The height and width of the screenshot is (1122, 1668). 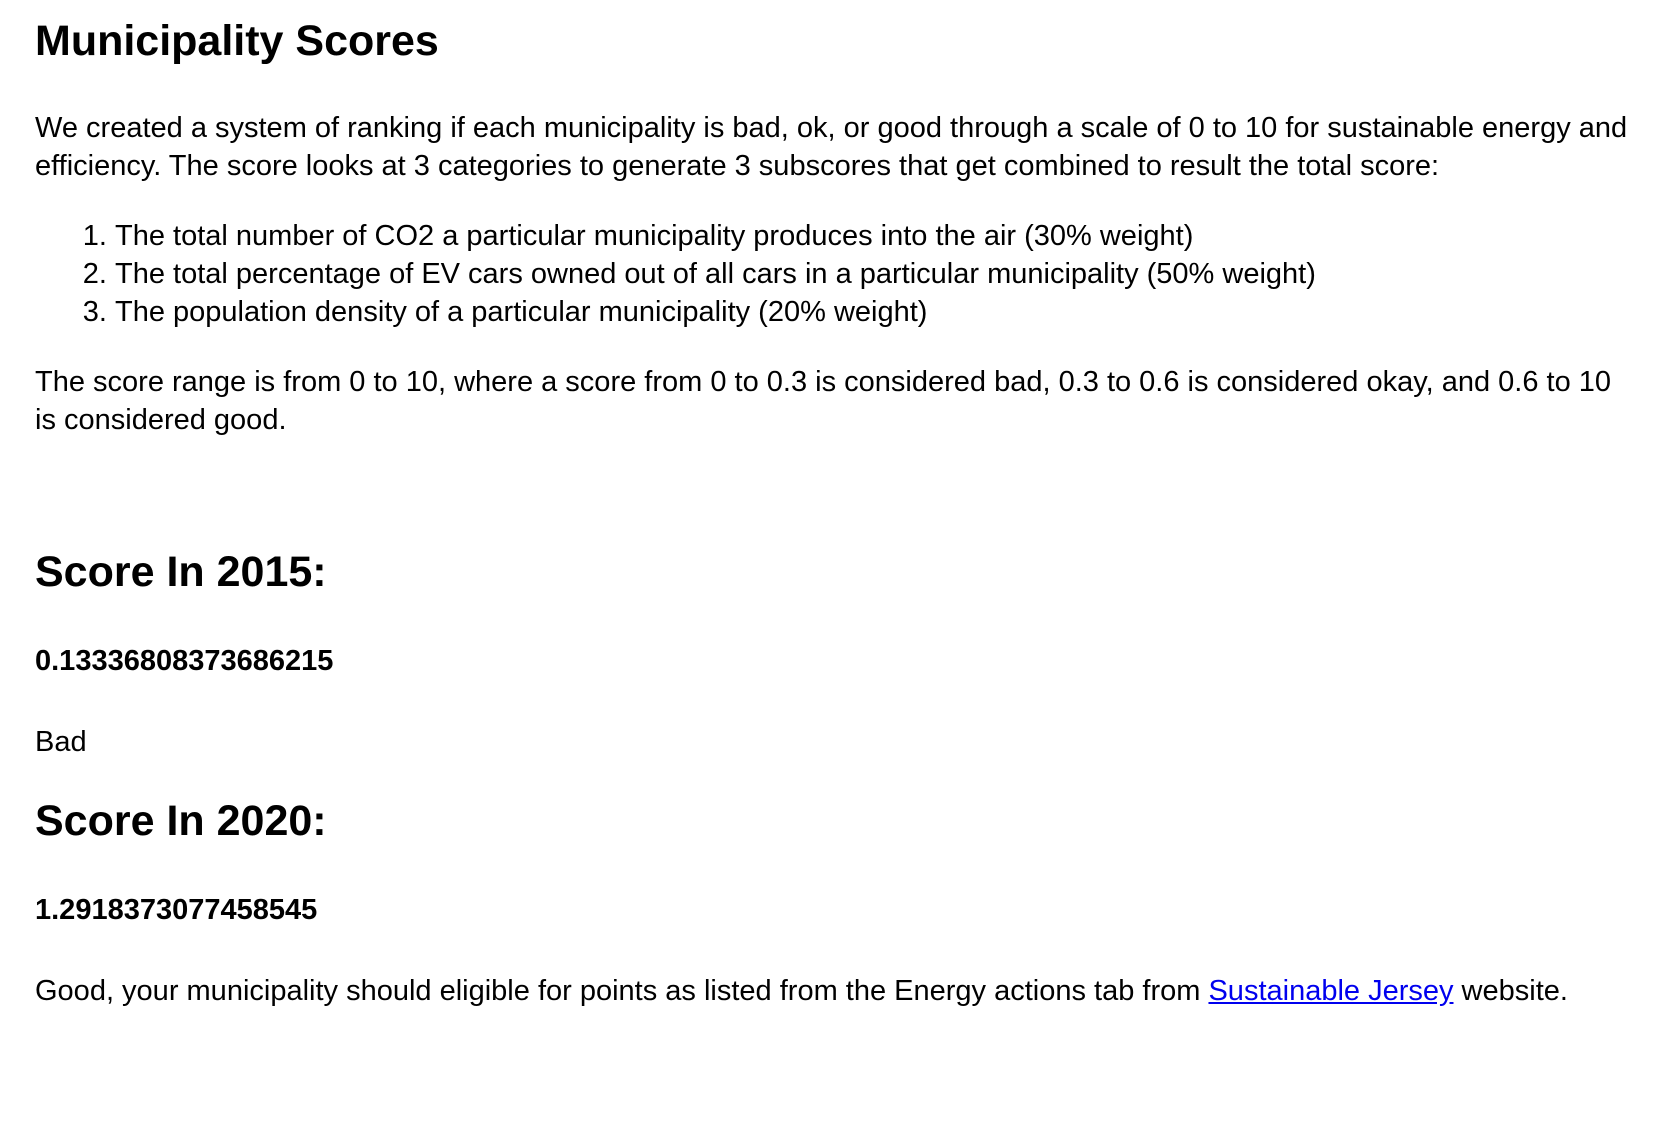 What do you see at coordinates (61, 742) in the screenshot?
I see `score-2015-verdict: Bad` at bounding box center [61, 742].